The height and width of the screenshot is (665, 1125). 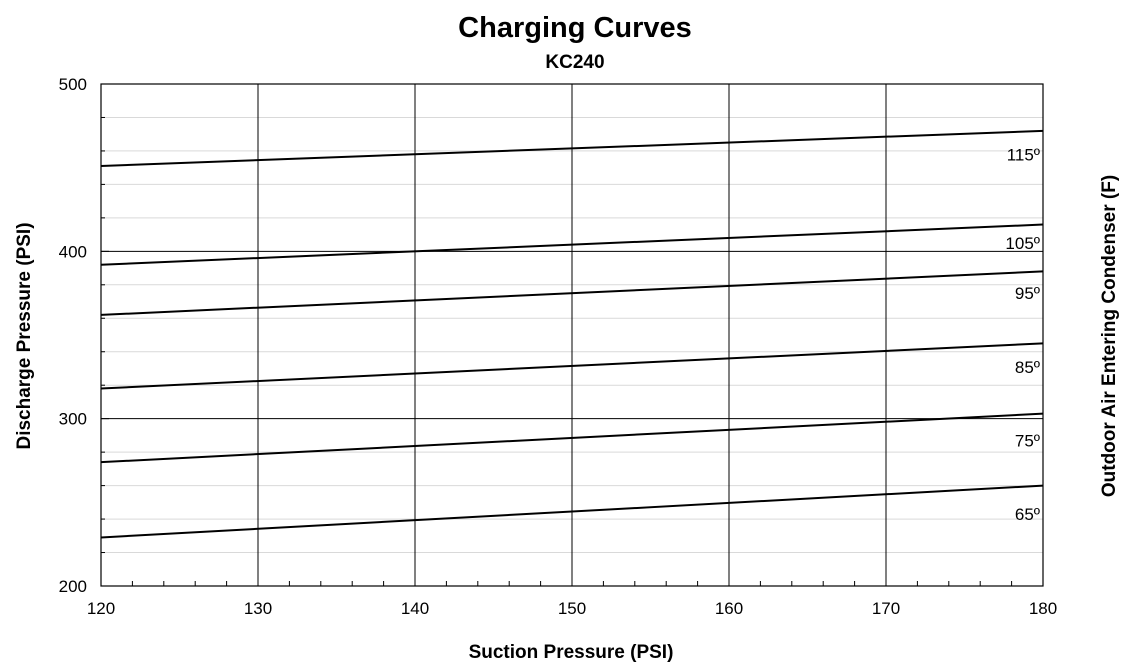 What do you see at coordinates (575, 28) in the screenshot?
I see `chart-title: Charging Curves` at bounding box center [575, 28].